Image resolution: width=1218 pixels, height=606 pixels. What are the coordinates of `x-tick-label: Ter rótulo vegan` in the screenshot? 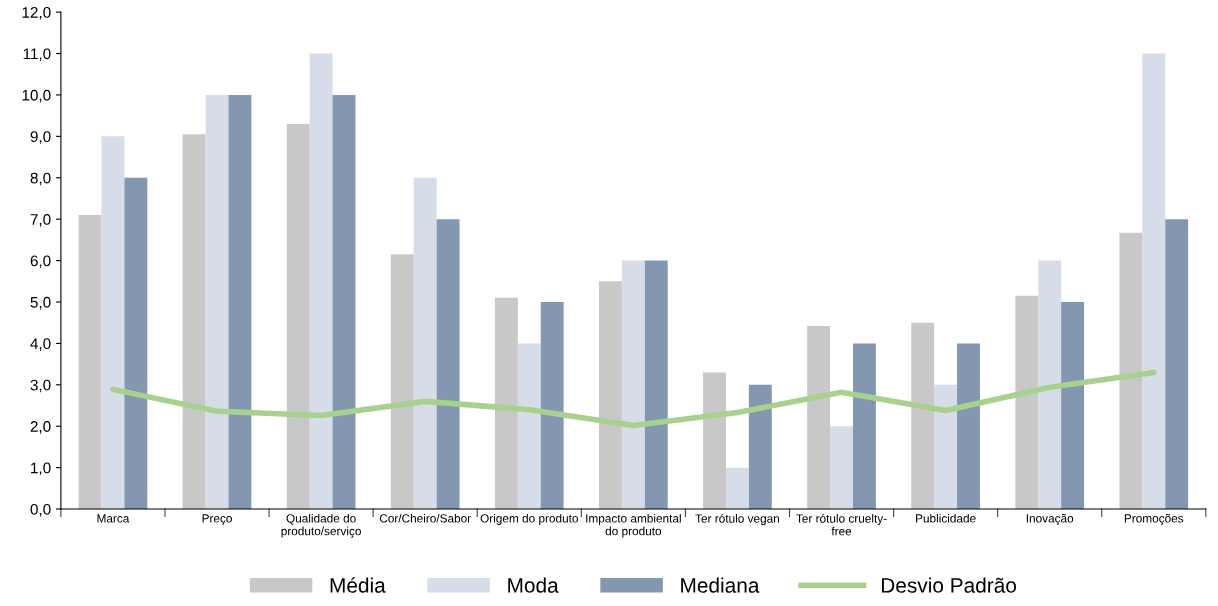 It's located at (737, 519).